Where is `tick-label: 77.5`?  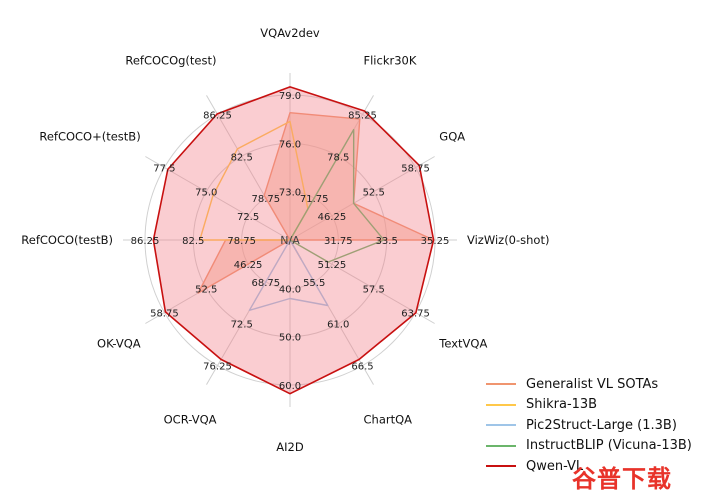
tick-label: 77.5 is located at coordinates (164, 169).